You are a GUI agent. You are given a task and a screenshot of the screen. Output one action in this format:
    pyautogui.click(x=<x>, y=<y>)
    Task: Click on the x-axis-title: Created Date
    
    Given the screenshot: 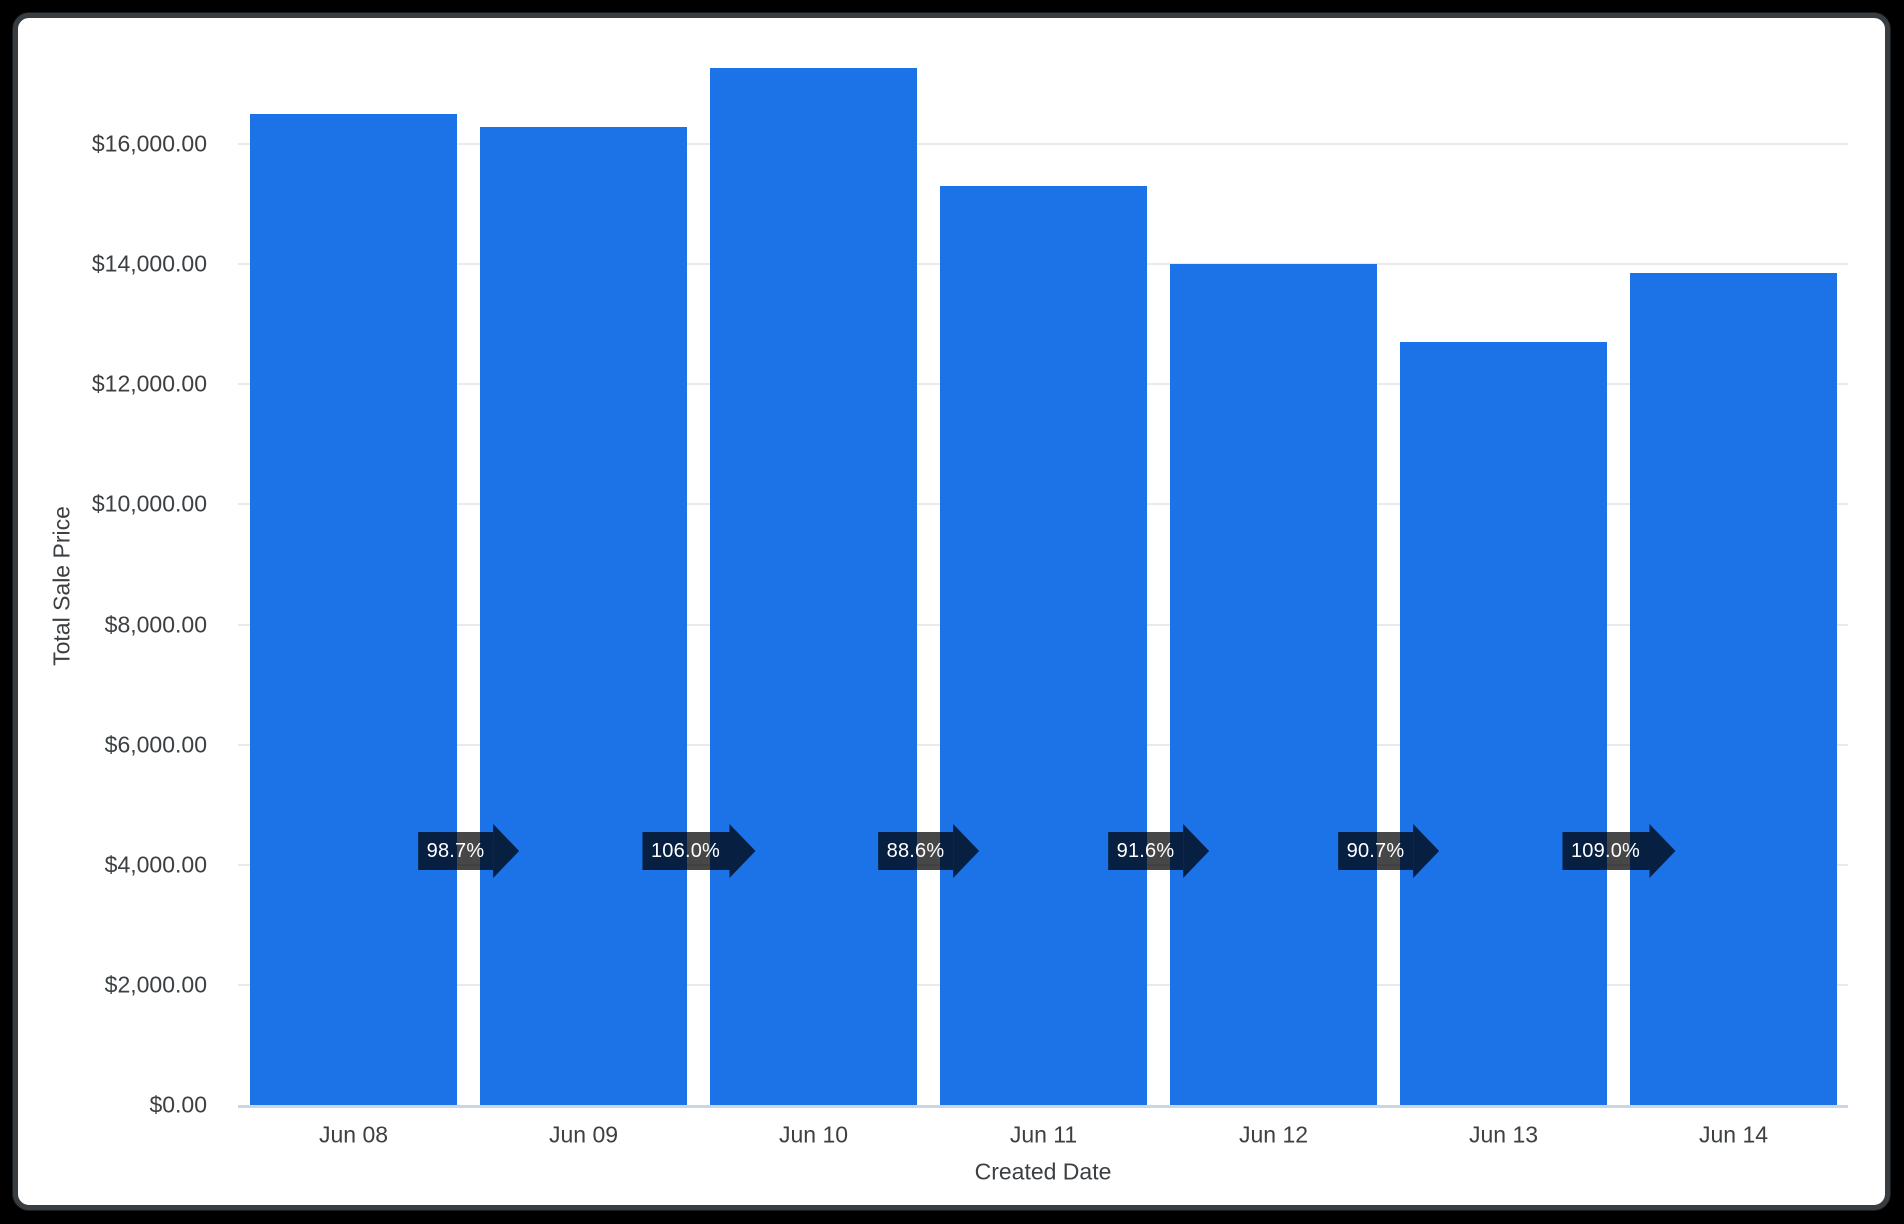 What is the action you would take?
    pyautogui.click(x=1043, y=1171)
    